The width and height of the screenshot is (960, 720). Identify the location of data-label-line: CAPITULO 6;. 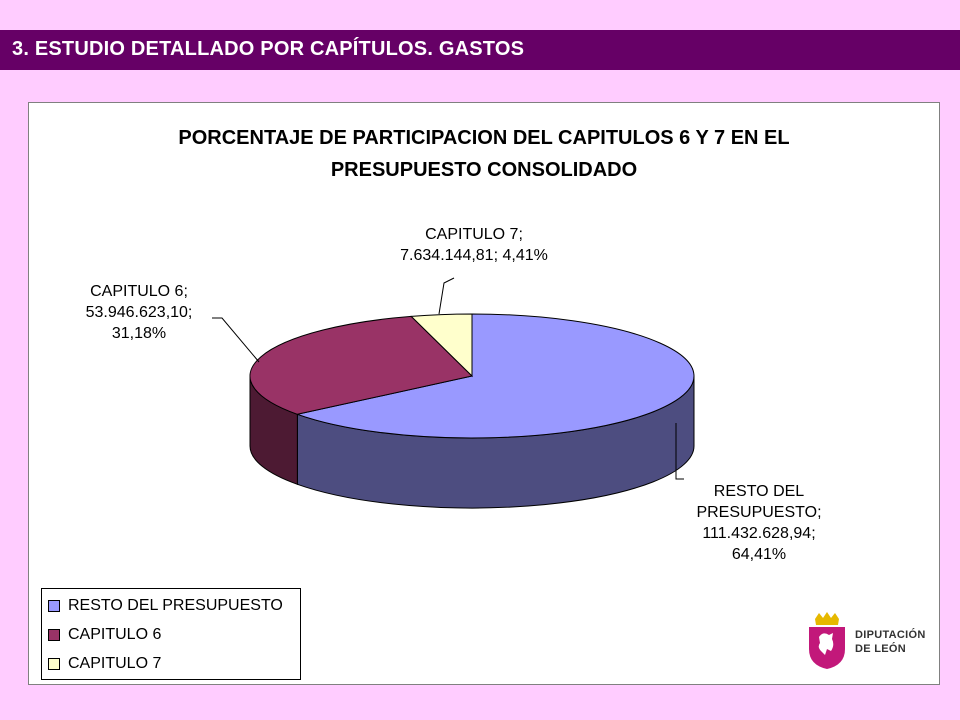
(139, 291).